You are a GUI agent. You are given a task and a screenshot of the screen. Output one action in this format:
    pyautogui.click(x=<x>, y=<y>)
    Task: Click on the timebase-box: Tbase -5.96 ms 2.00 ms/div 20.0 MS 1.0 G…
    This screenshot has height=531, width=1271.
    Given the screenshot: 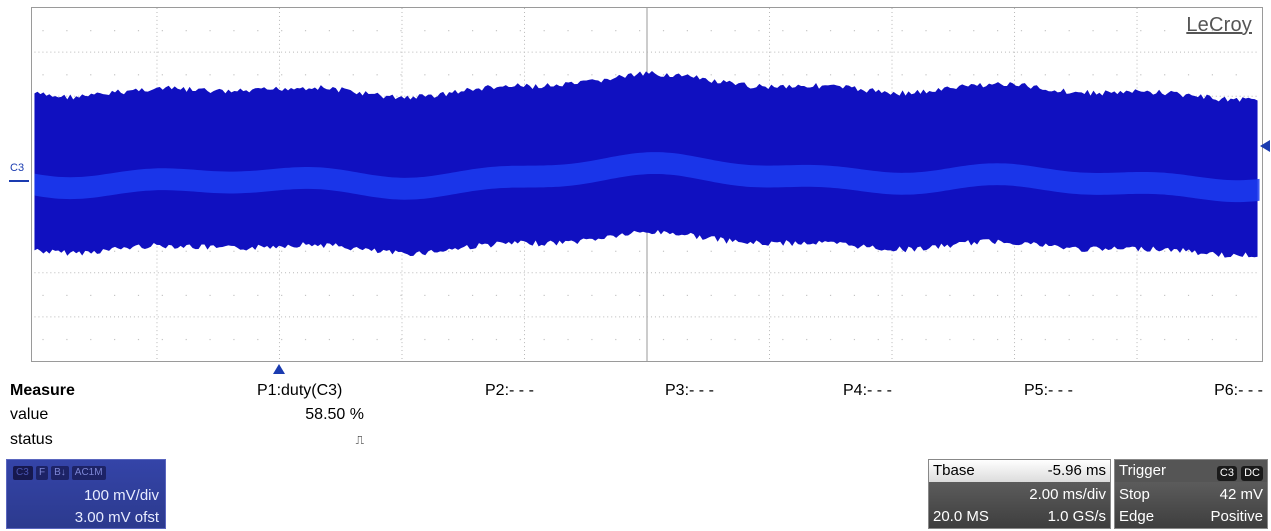 What is the action you would take?
    pyautogui.click(x=1019, y=494)
    